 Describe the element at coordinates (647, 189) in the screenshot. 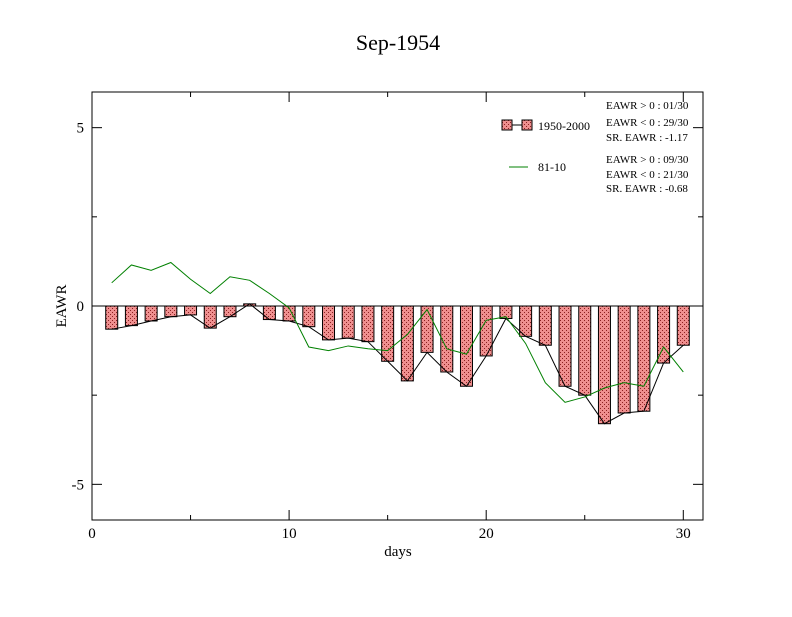

I see `line-stat-sr: SR. EAWR : -0.68` at that location.